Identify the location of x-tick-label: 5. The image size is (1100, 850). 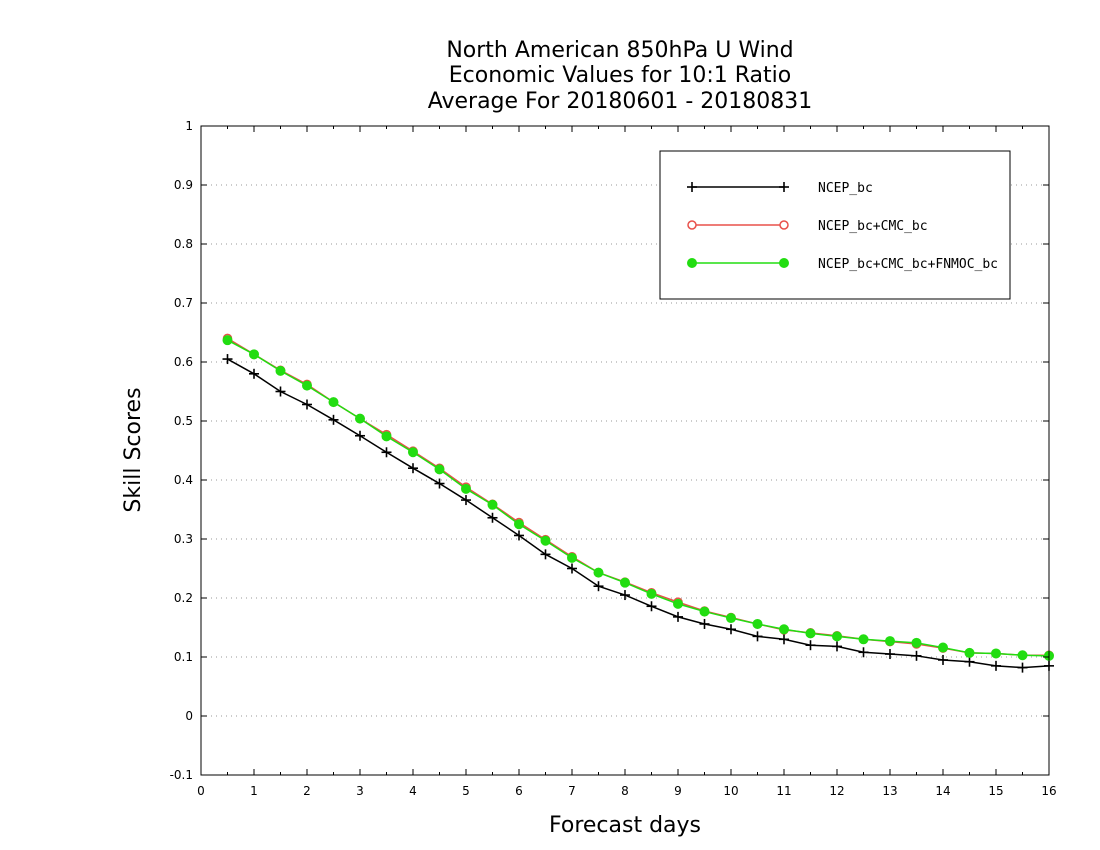
(466, 791).